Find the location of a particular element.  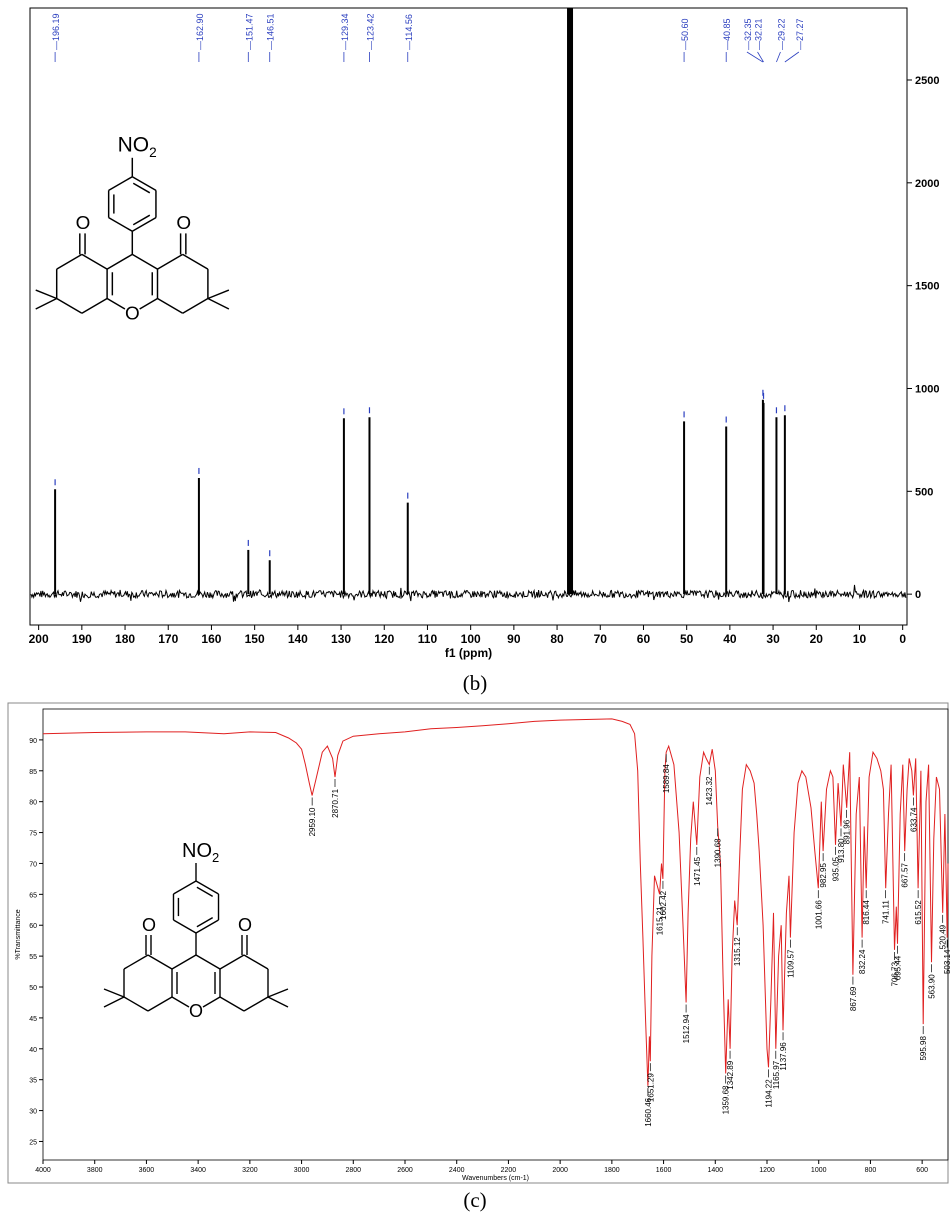

x-tick-label: 50 is located at coordinates (687, 639).